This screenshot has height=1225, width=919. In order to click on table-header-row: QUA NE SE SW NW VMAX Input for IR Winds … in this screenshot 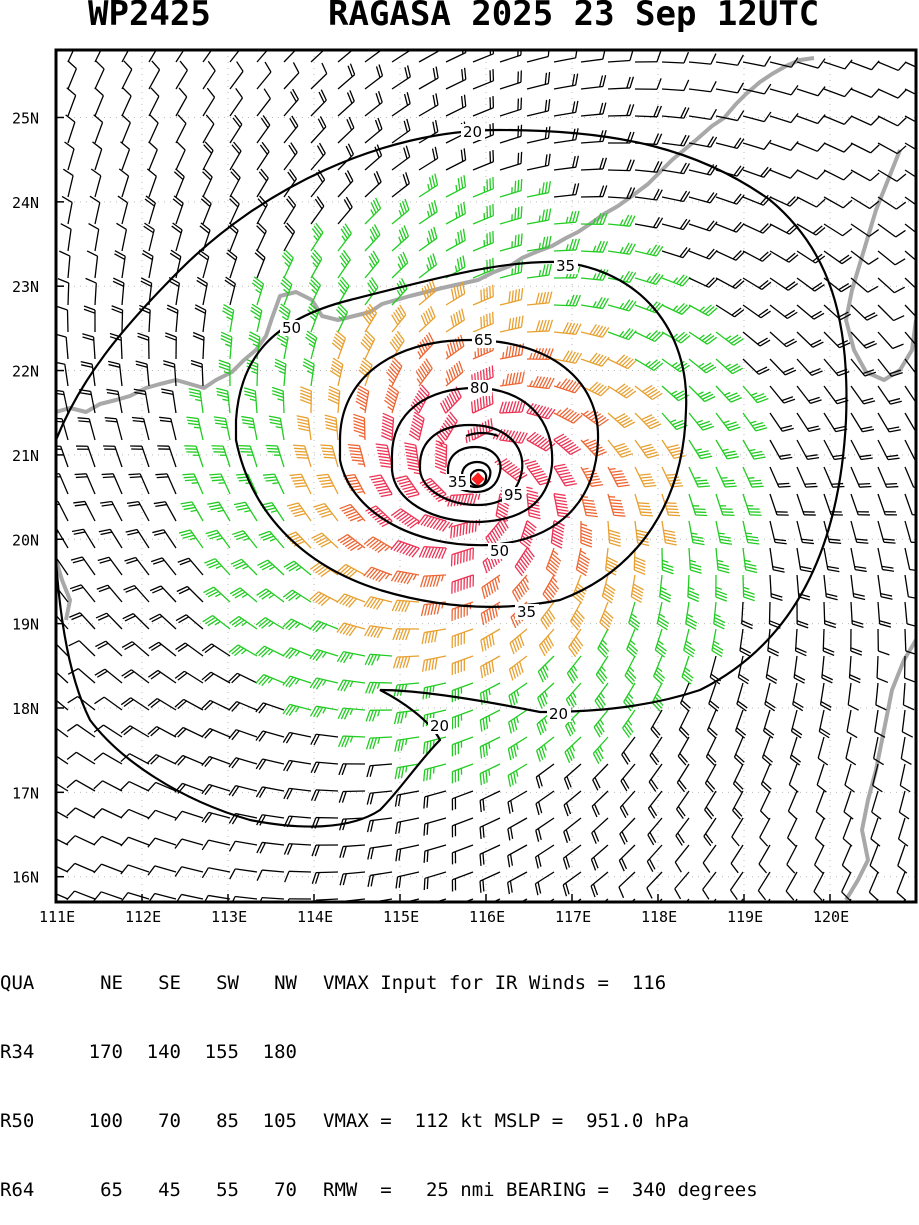, I will do `click(379, 983)`.